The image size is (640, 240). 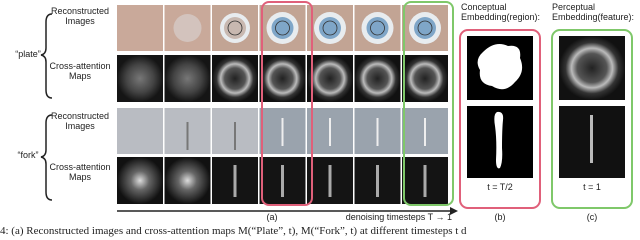 What do you see at coordinates (28, 155) in the screenshot?
I see `object-label: “fork”` at bounding box center [28, 155].